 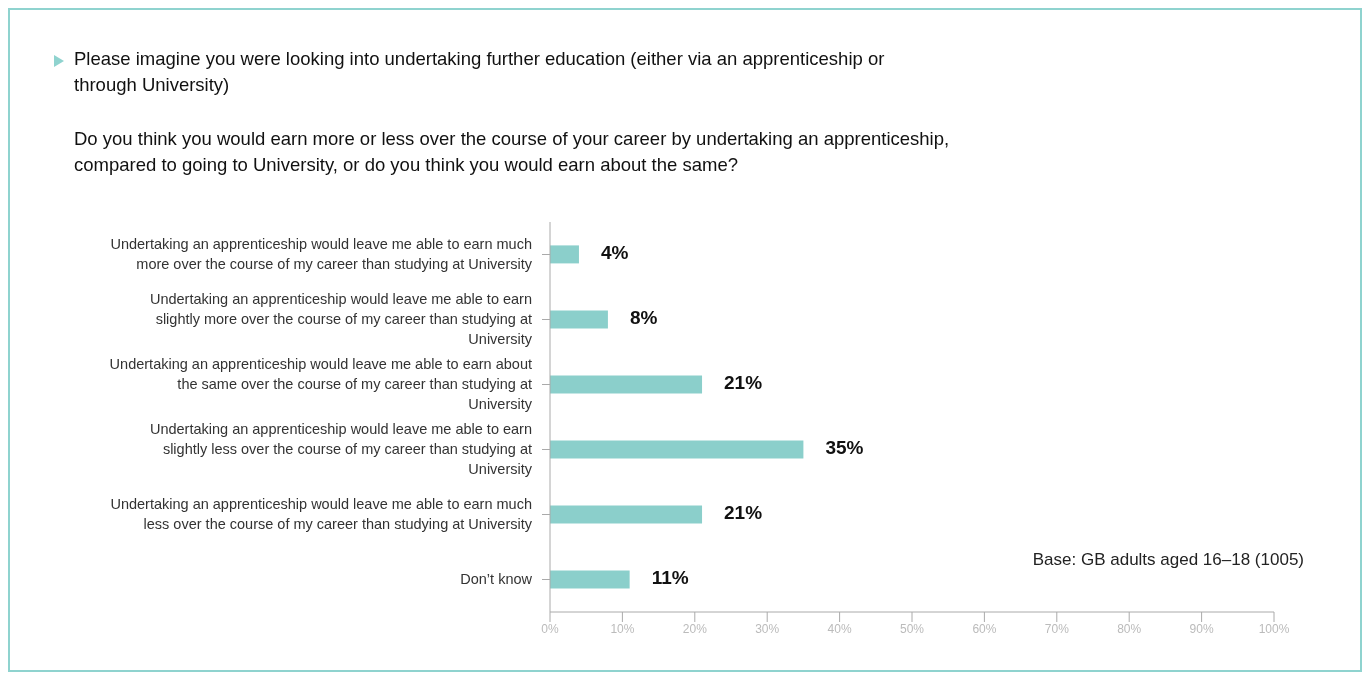 What do you see at coordinates (643, 318) in the screenshot?
I see `data-label: 8%` at bounding box center [643, 318].